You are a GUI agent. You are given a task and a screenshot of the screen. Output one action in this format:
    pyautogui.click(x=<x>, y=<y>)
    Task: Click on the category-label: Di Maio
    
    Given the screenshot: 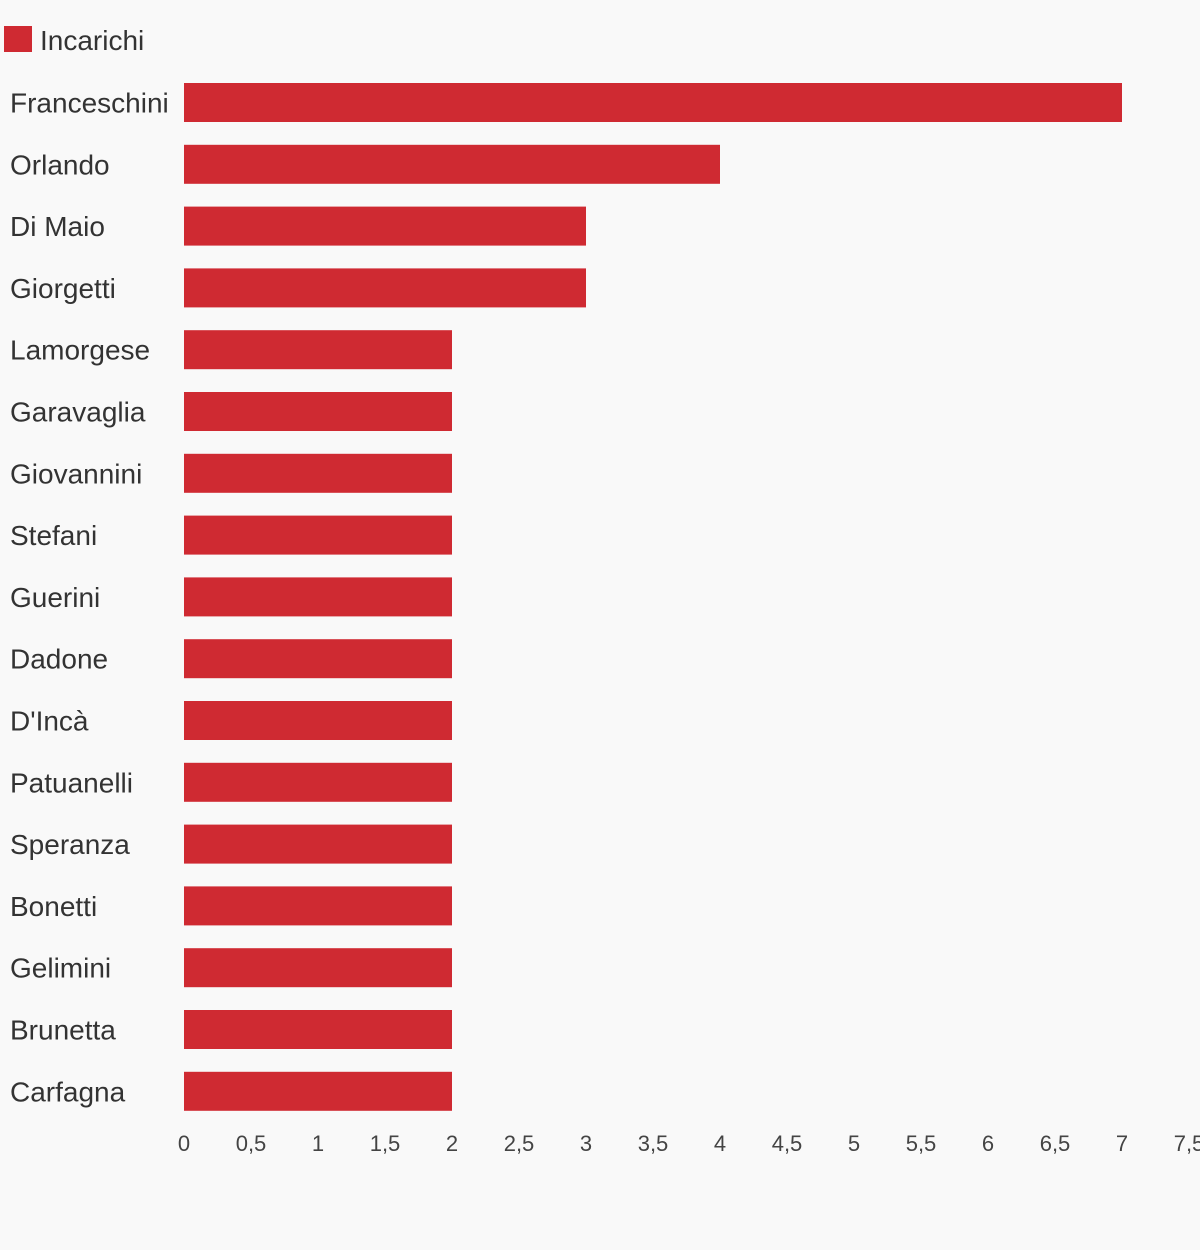 What is the action you would take?
    pyautogui.click(x=57, y=226)
    